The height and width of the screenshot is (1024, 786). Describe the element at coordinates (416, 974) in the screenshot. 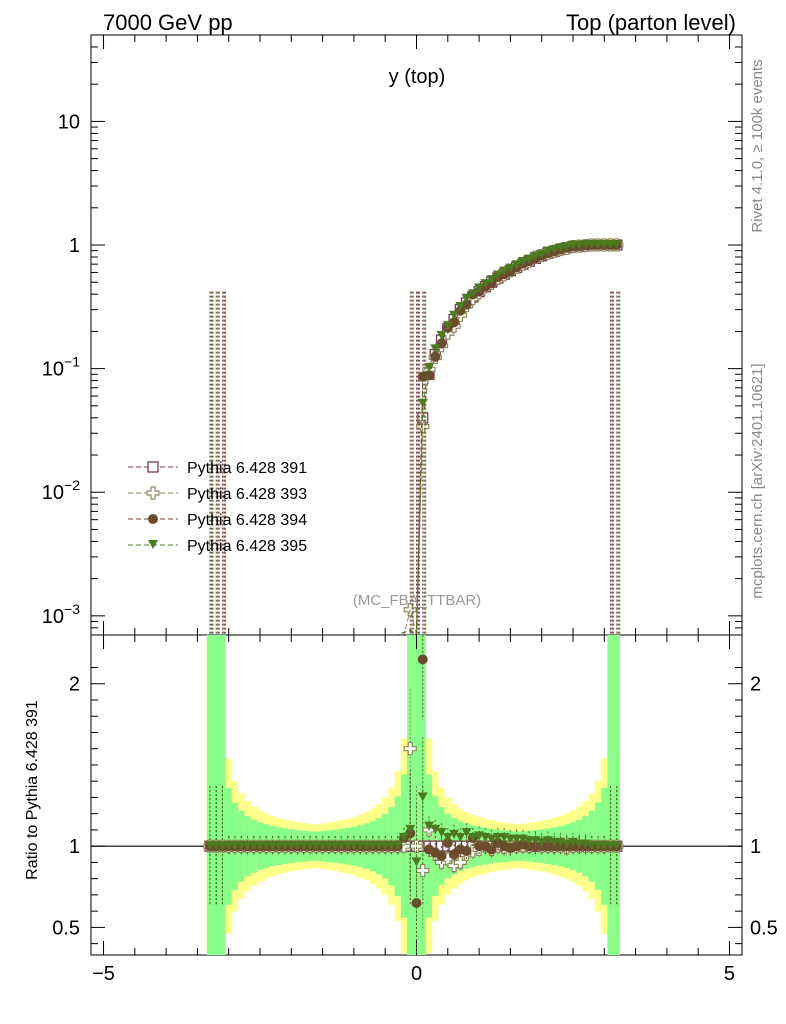

I see `x-tick-label: 0` at that location.